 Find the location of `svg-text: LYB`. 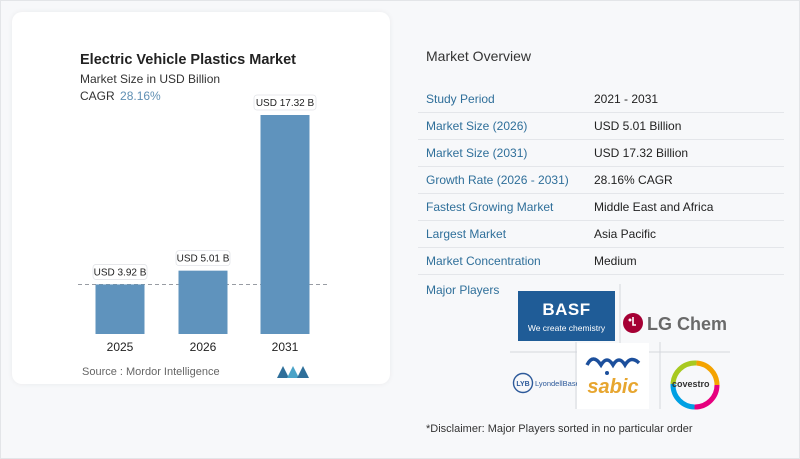

svg-text: LYB is located at coordinates (522, 384).